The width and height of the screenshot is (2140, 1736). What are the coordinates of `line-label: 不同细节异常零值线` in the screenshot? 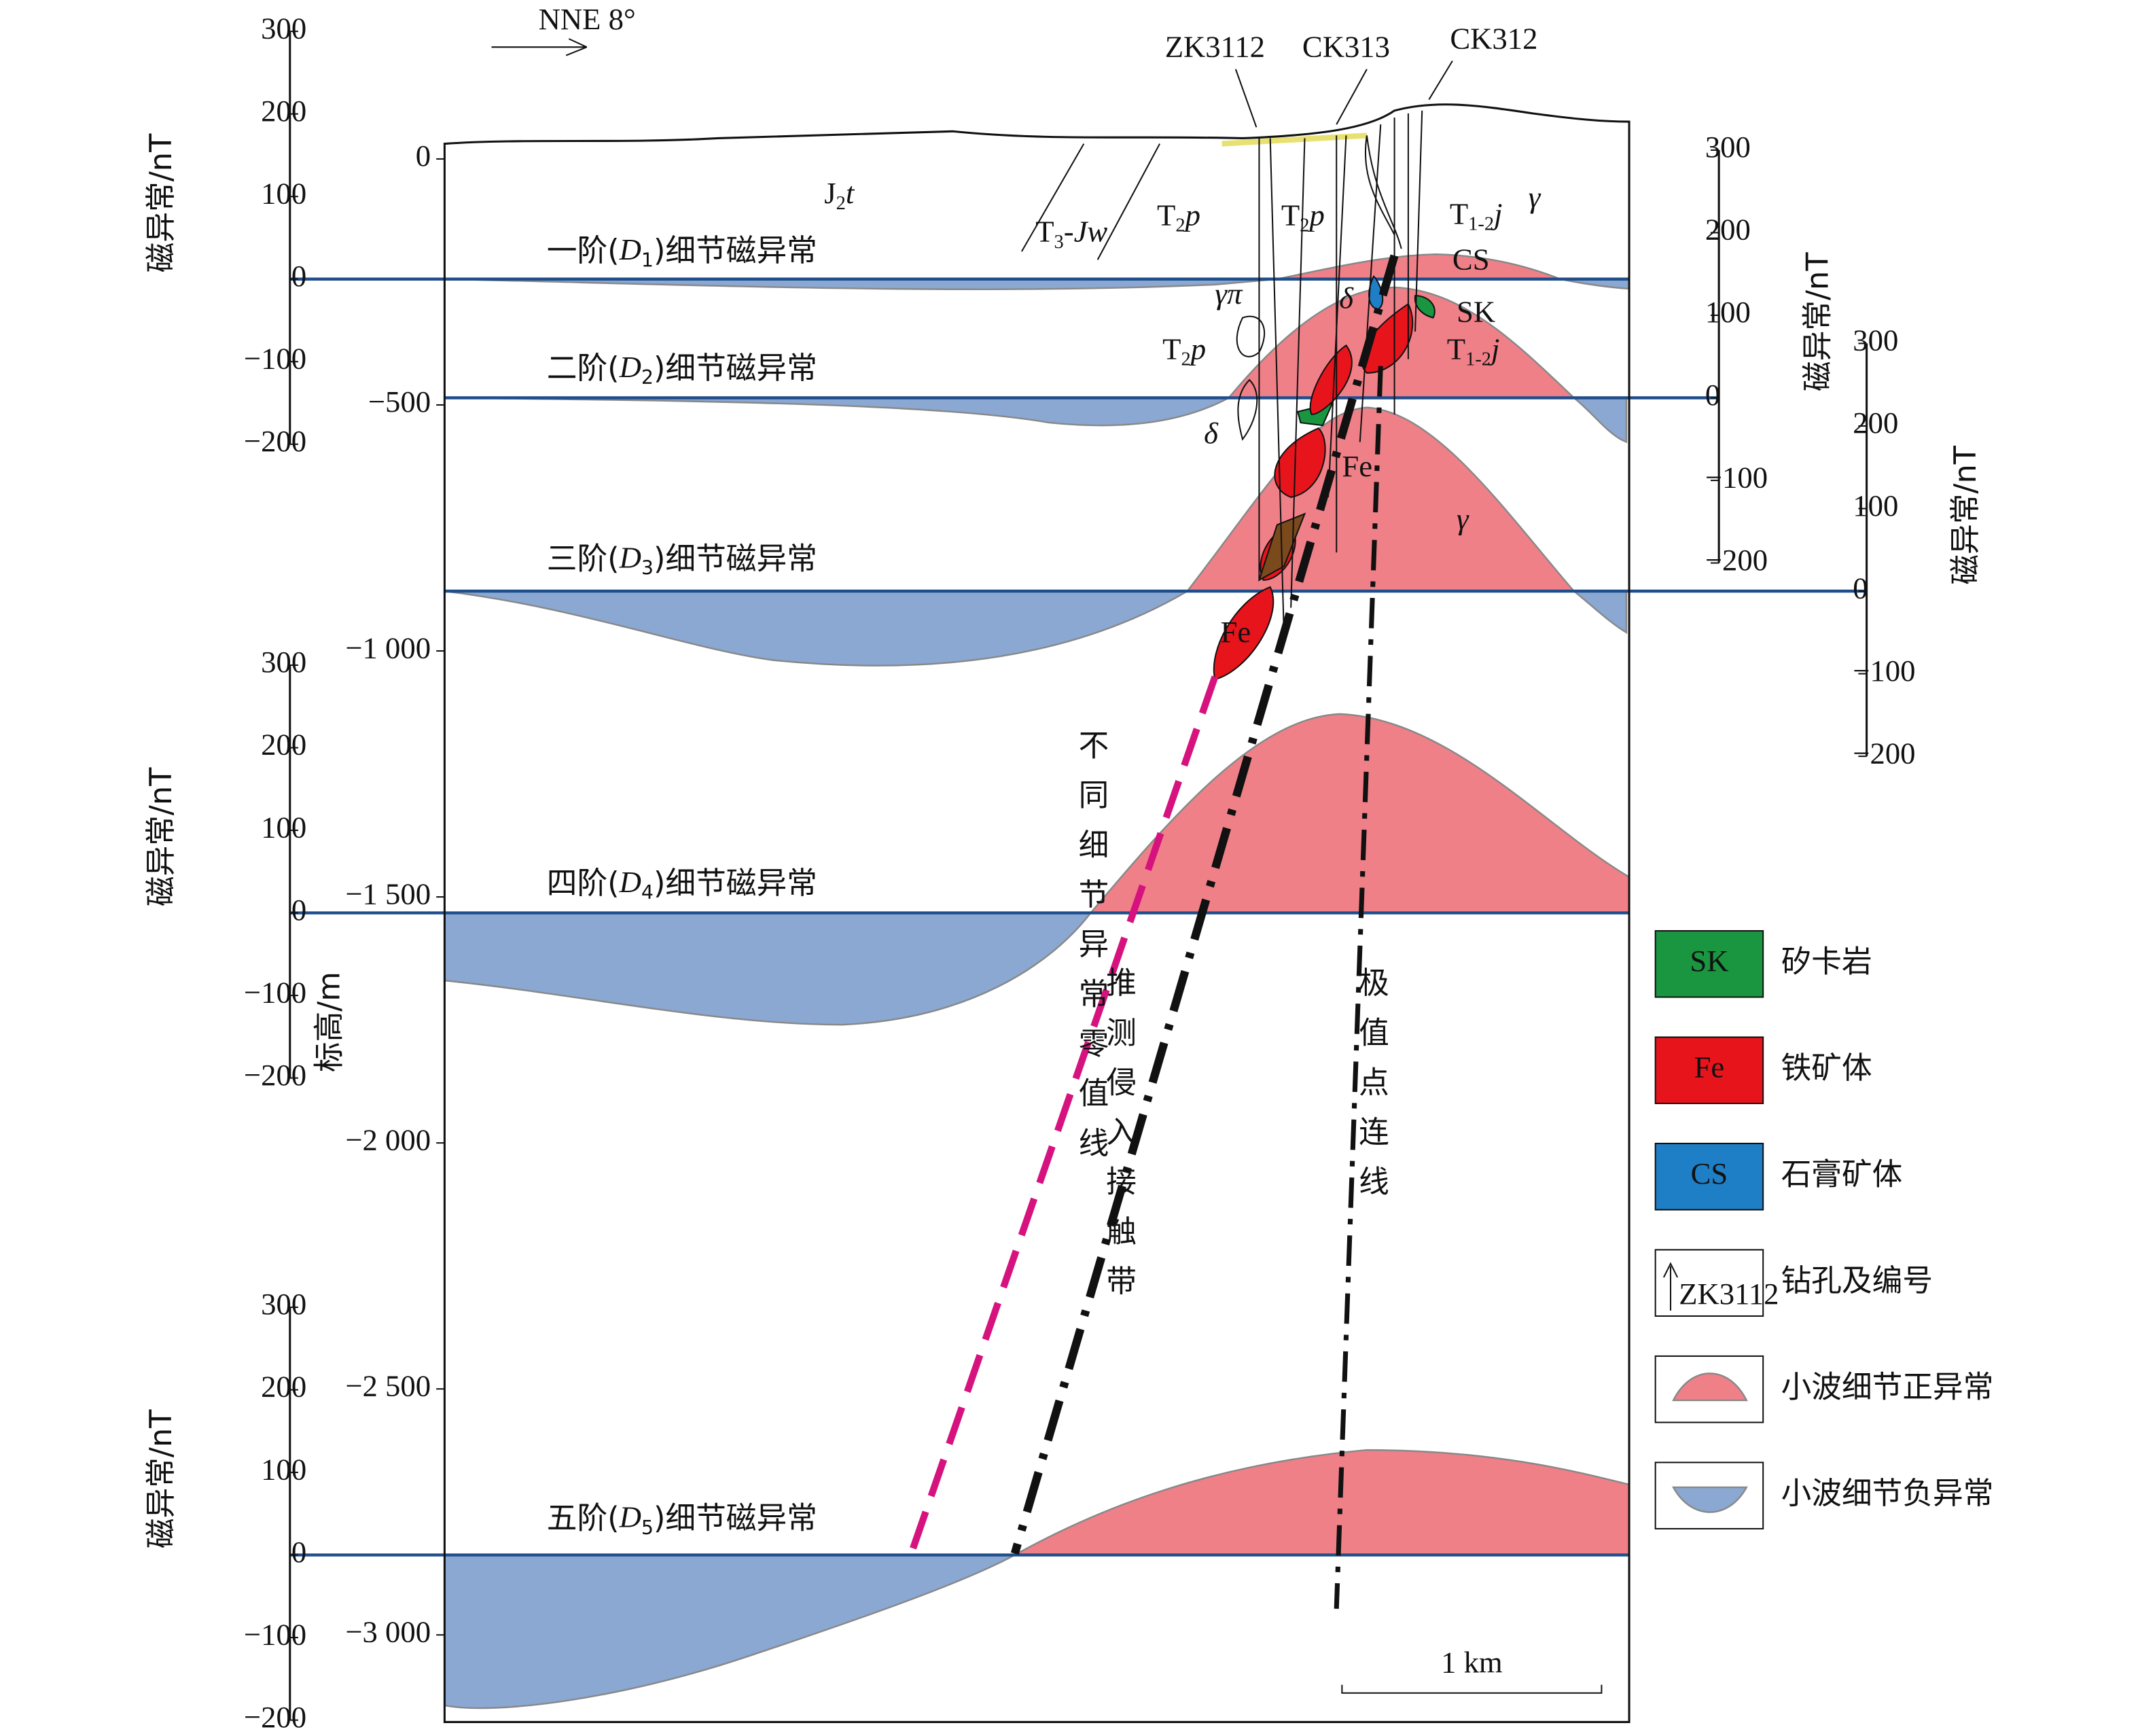 It's located at (1090, 952).